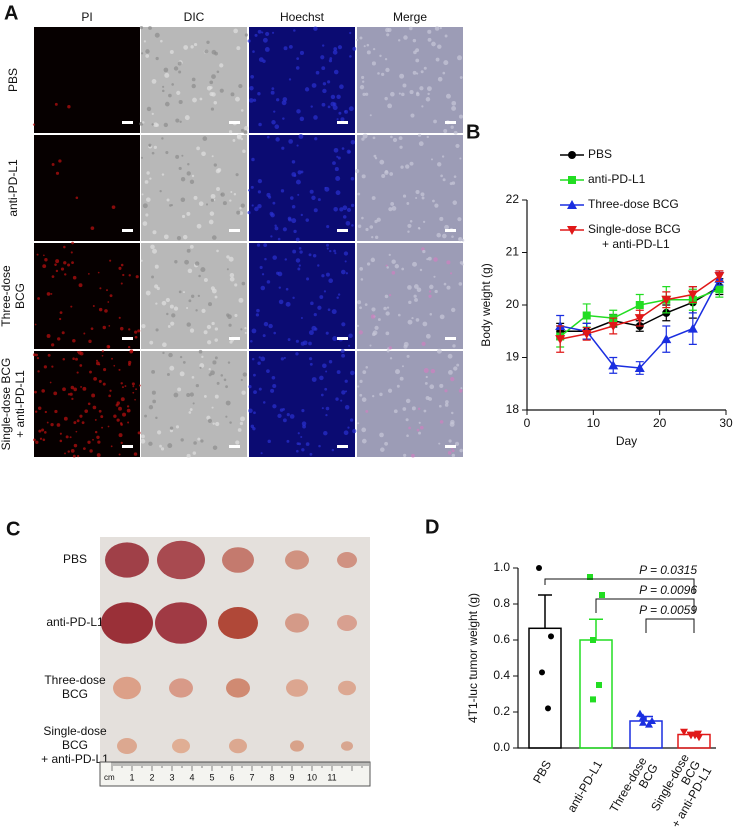  Describe the element at coordinates (585, 786) in the screenshot. I see `x-tick-label-line: anti-PD-L1` at that location.